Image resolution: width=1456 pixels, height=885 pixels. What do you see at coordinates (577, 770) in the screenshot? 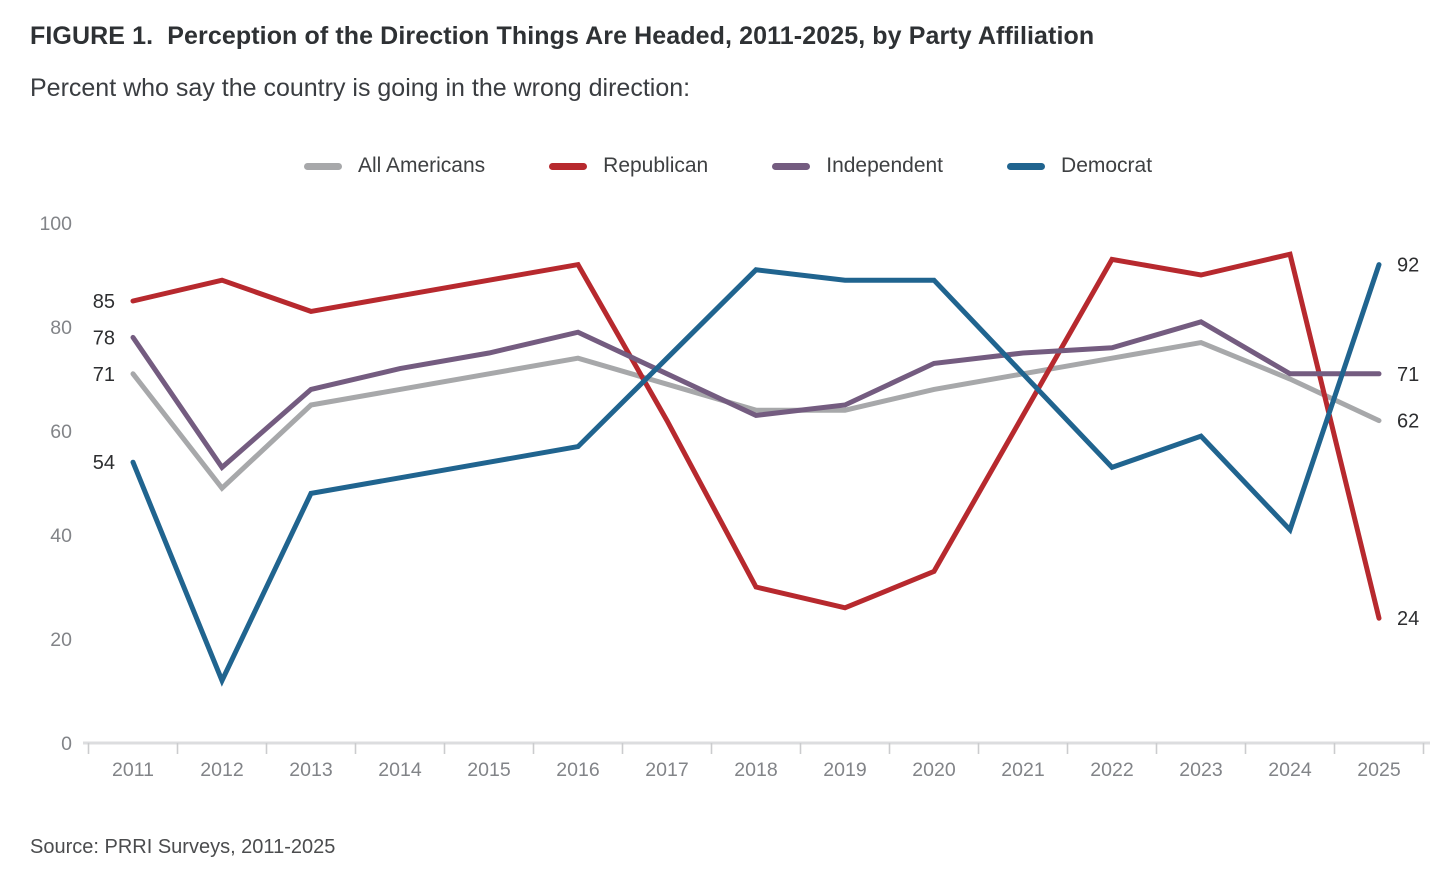
I see `x-tick-label: 2016` at bounding box center [577, 770].